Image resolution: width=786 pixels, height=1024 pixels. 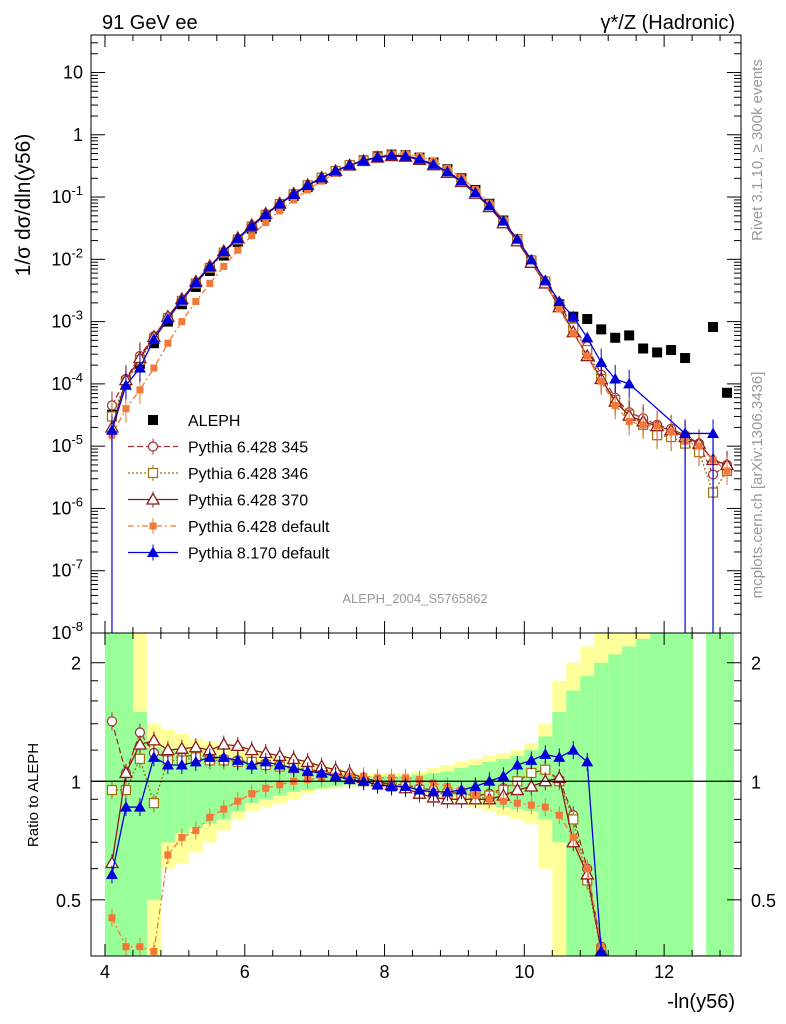 What do you see at coordinates (245, 972) in the screenshot?
I see `x-tick-label: 6` at bounding box center [245, 972].